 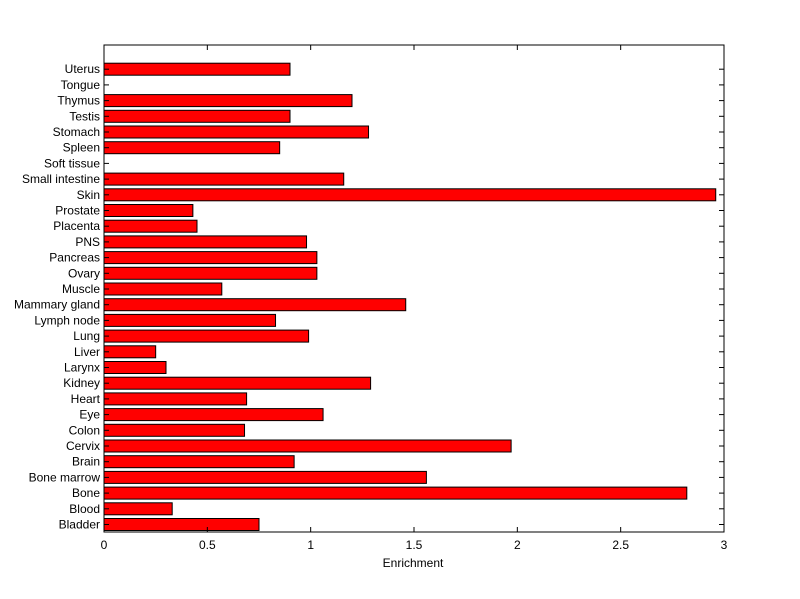 What do you see at coordinates (130, 352) in the screenshot?
I see `bar-liver` at bounding box center [130, 352].